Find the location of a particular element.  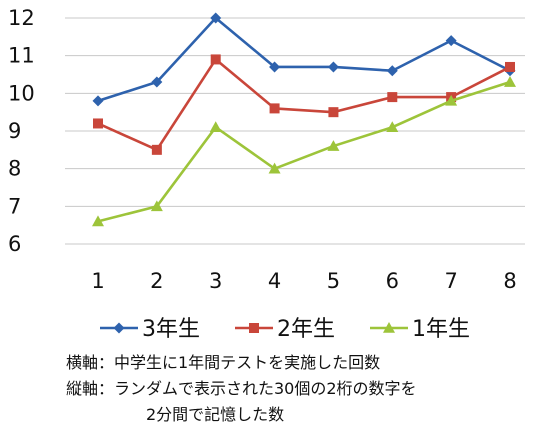

y-axis-tick-labels: 6 7 8 9 10 11 12 is located at coordinates (21, 131).